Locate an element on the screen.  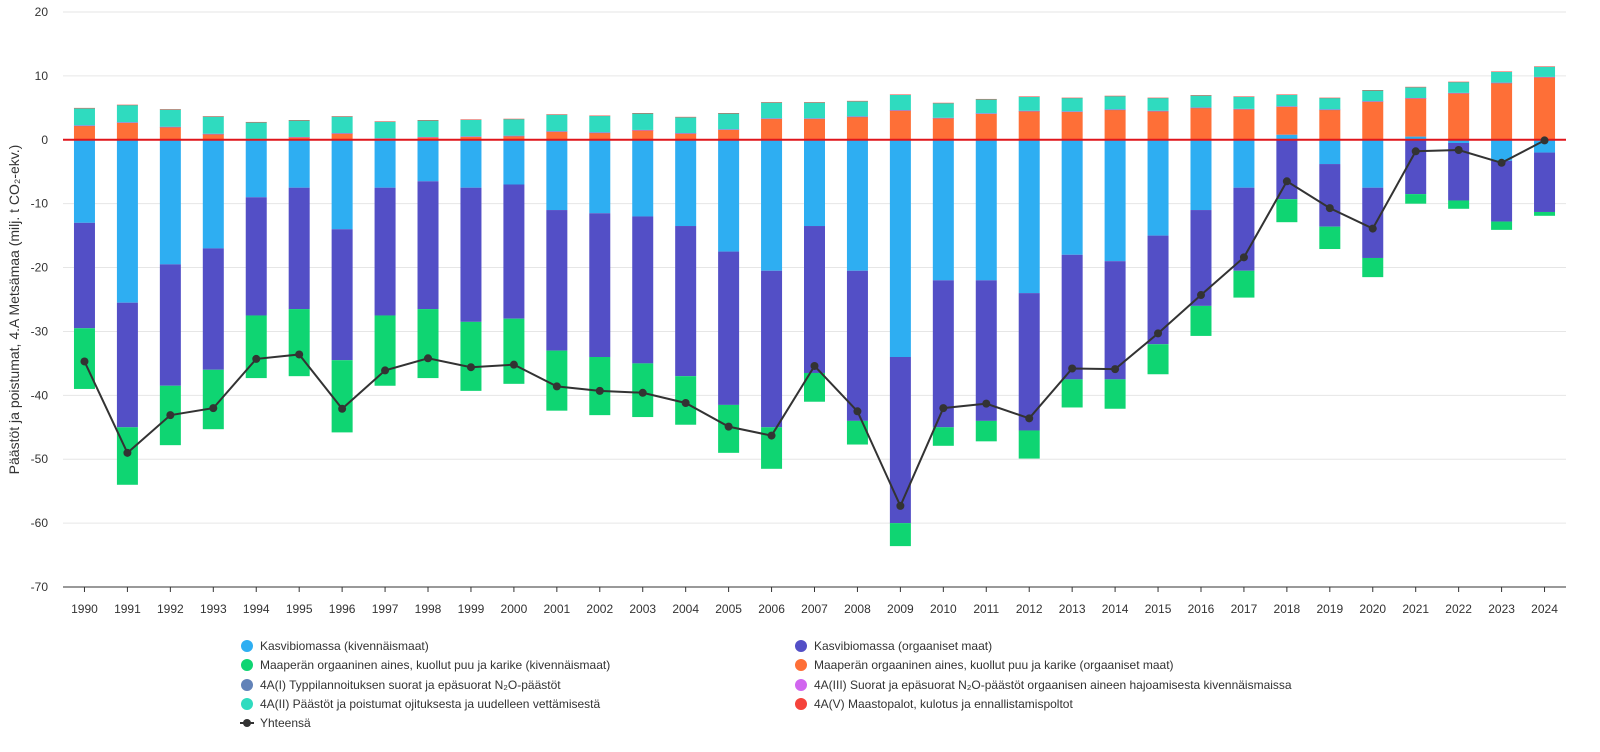
x-tick-label: 2013 is located at coordinates (1072, 609).